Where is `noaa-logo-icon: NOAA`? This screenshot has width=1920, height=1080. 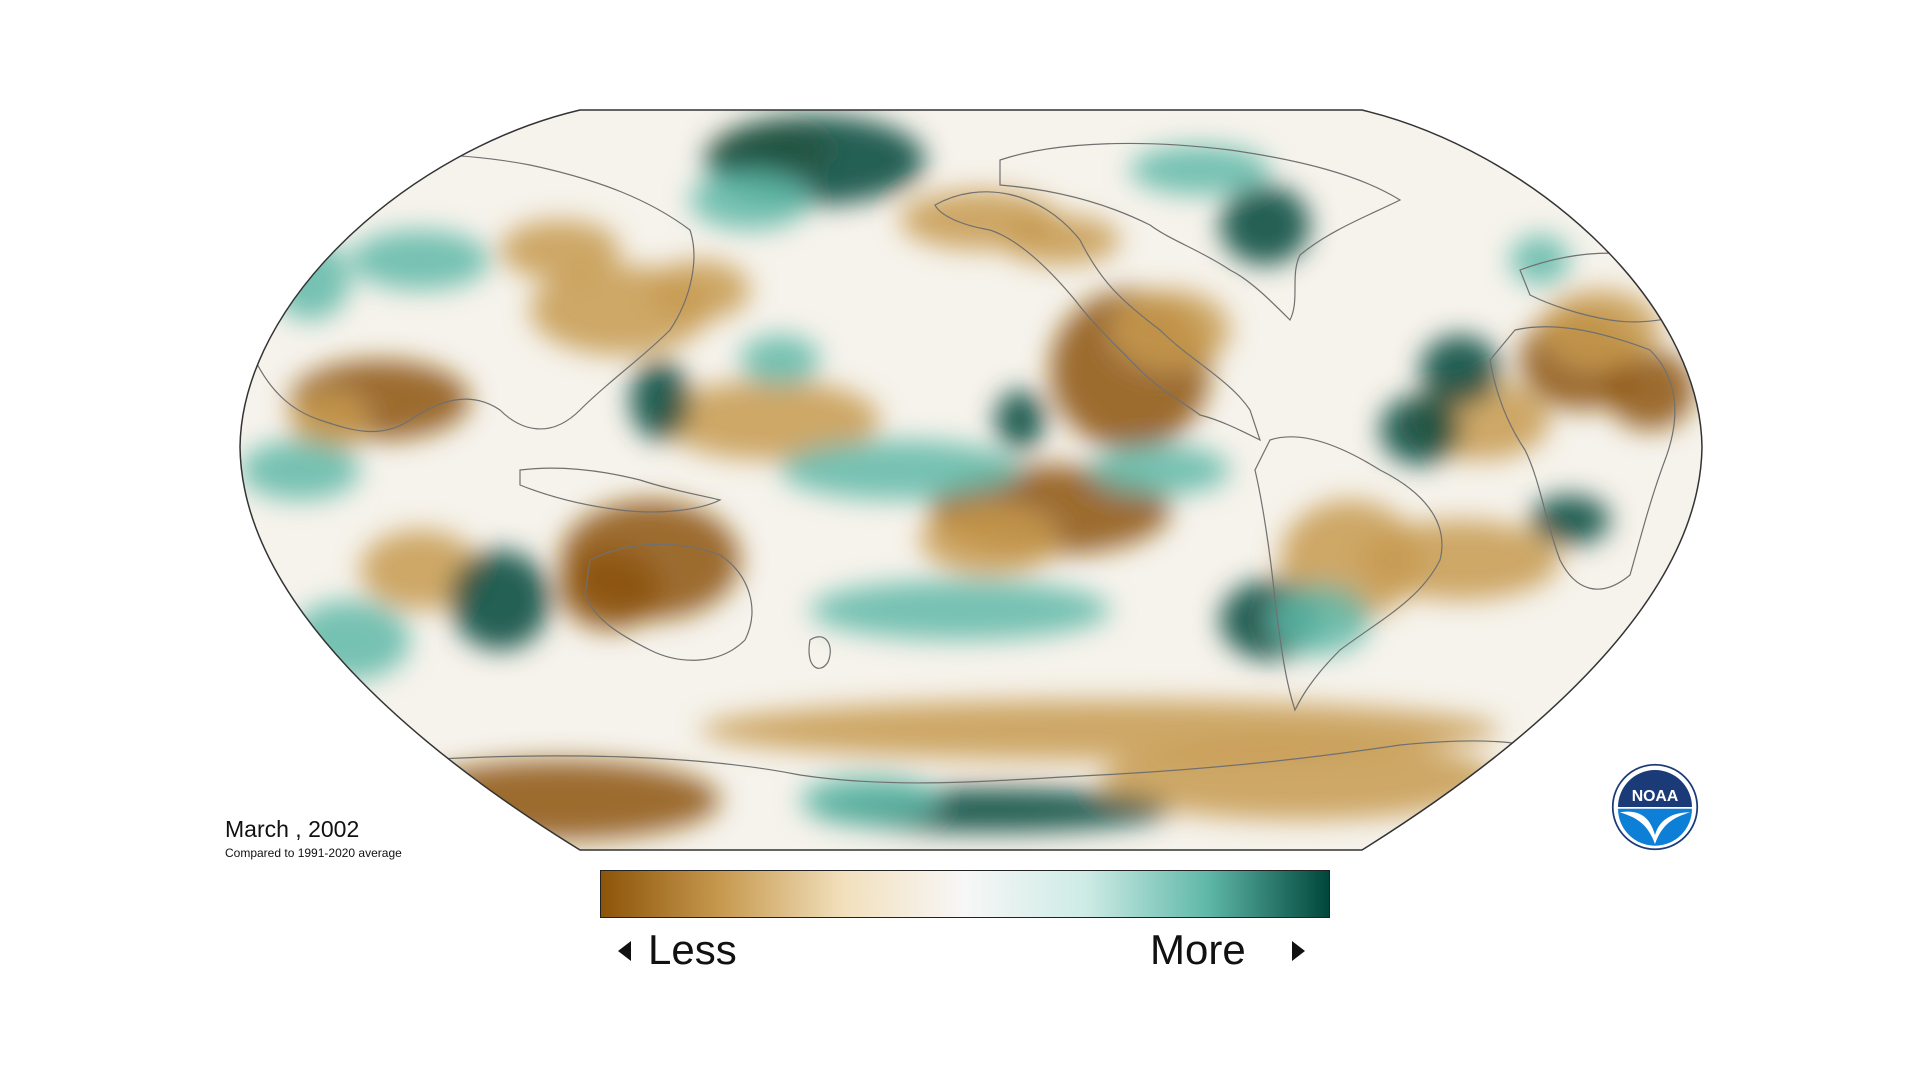 noaa-logo-icon: NOAA is located at coordinates (1655, 807).